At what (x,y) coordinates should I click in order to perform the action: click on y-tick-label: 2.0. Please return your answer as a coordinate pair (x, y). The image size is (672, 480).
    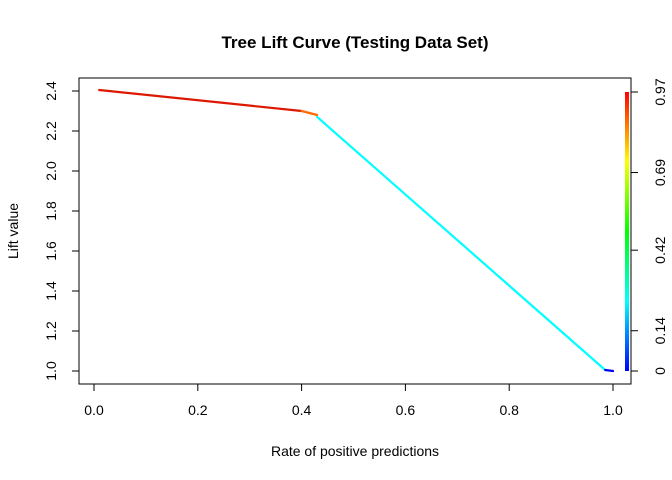
    Looking at the image, I should click on (51, 171).